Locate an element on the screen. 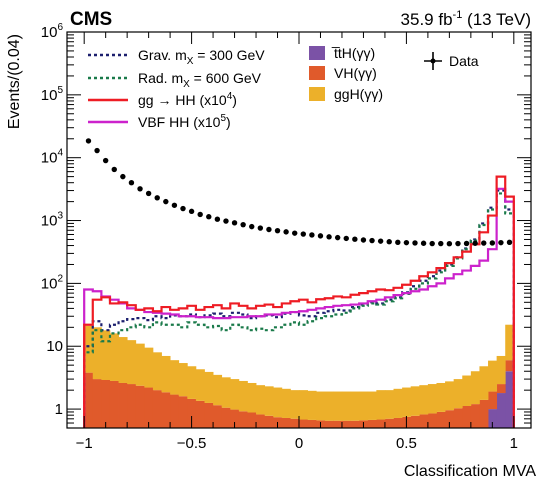 The width and height of the screenshot is (539, 484). x-tick-label: 1 is located at coordinates (514, 443).